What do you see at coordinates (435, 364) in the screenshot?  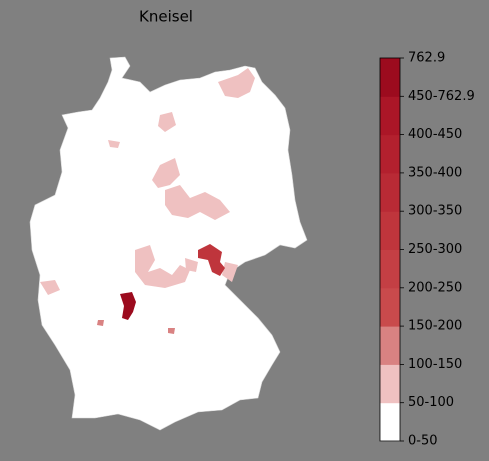 I see `colorbar-label: 100-150` at bounding box center [435, 364].